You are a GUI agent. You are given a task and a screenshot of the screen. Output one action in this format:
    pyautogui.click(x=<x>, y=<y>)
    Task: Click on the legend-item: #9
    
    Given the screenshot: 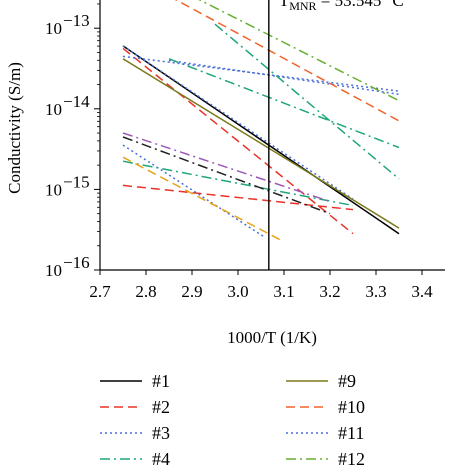 What is the action you would take?
    pyautogui.click(x=321, y=381)
    